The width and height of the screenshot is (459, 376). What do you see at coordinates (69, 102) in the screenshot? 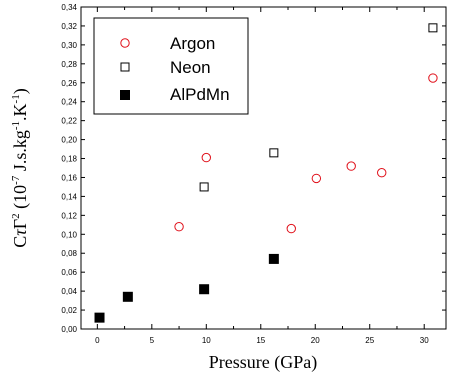
I see `y-tick-label: 0,24` at bounding box center [69, 102].